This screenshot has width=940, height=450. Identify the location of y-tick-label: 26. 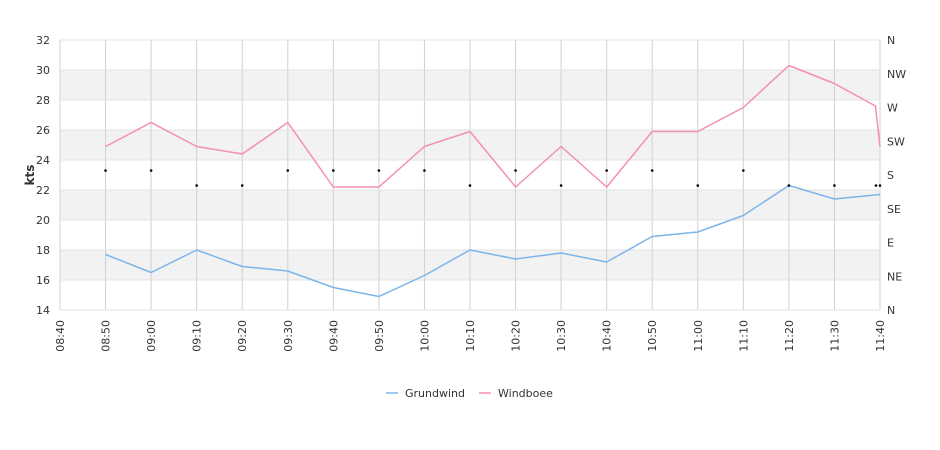
(43, 130).